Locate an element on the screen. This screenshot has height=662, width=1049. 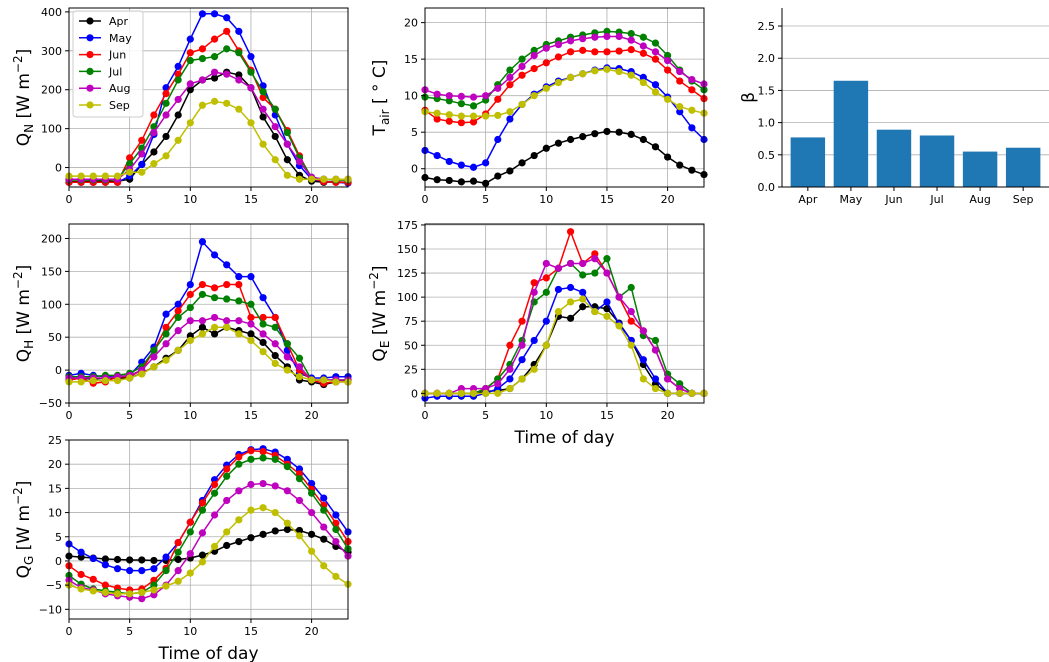
y-tick-label: 100 is located at coordinates (407, 297).